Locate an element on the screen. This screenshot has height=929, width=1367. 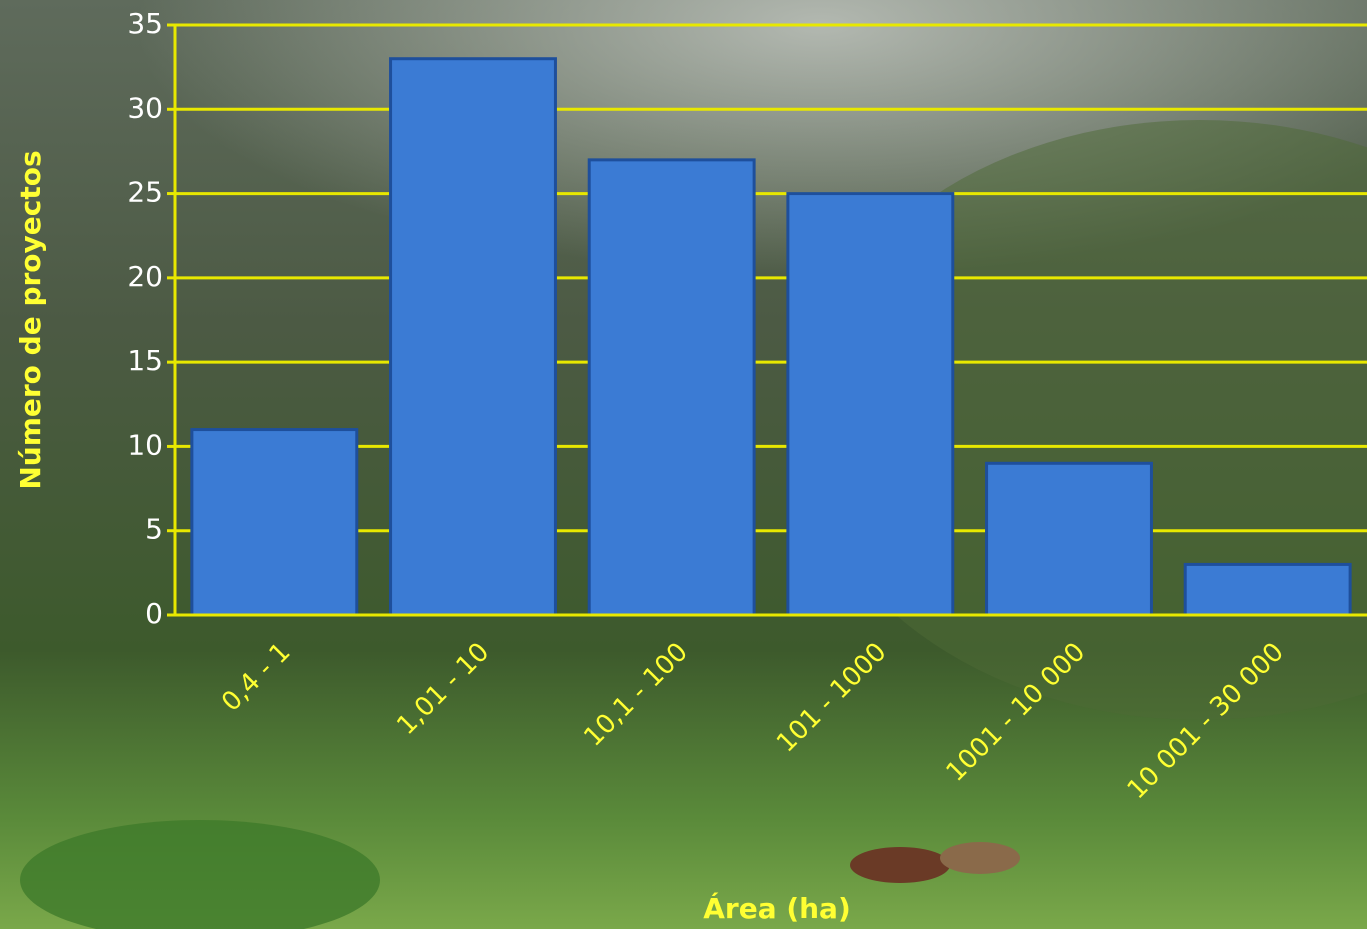
y-tick-label: 5 is located at coordinates (154, 529).